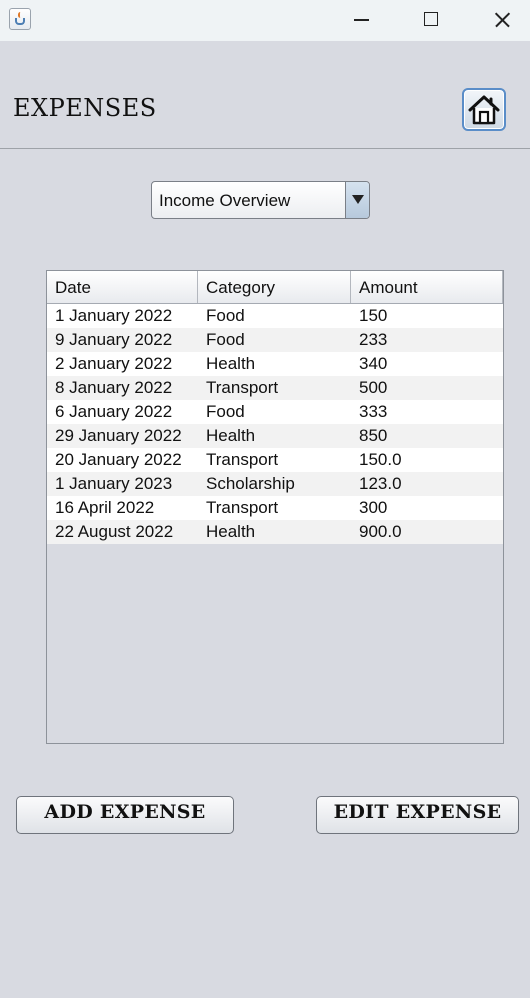 The height and width of the screenshot is (998, 530). Describe the element at coordinates (373, 507) in the screenshot. I see `cell-amount: 300` at that location.